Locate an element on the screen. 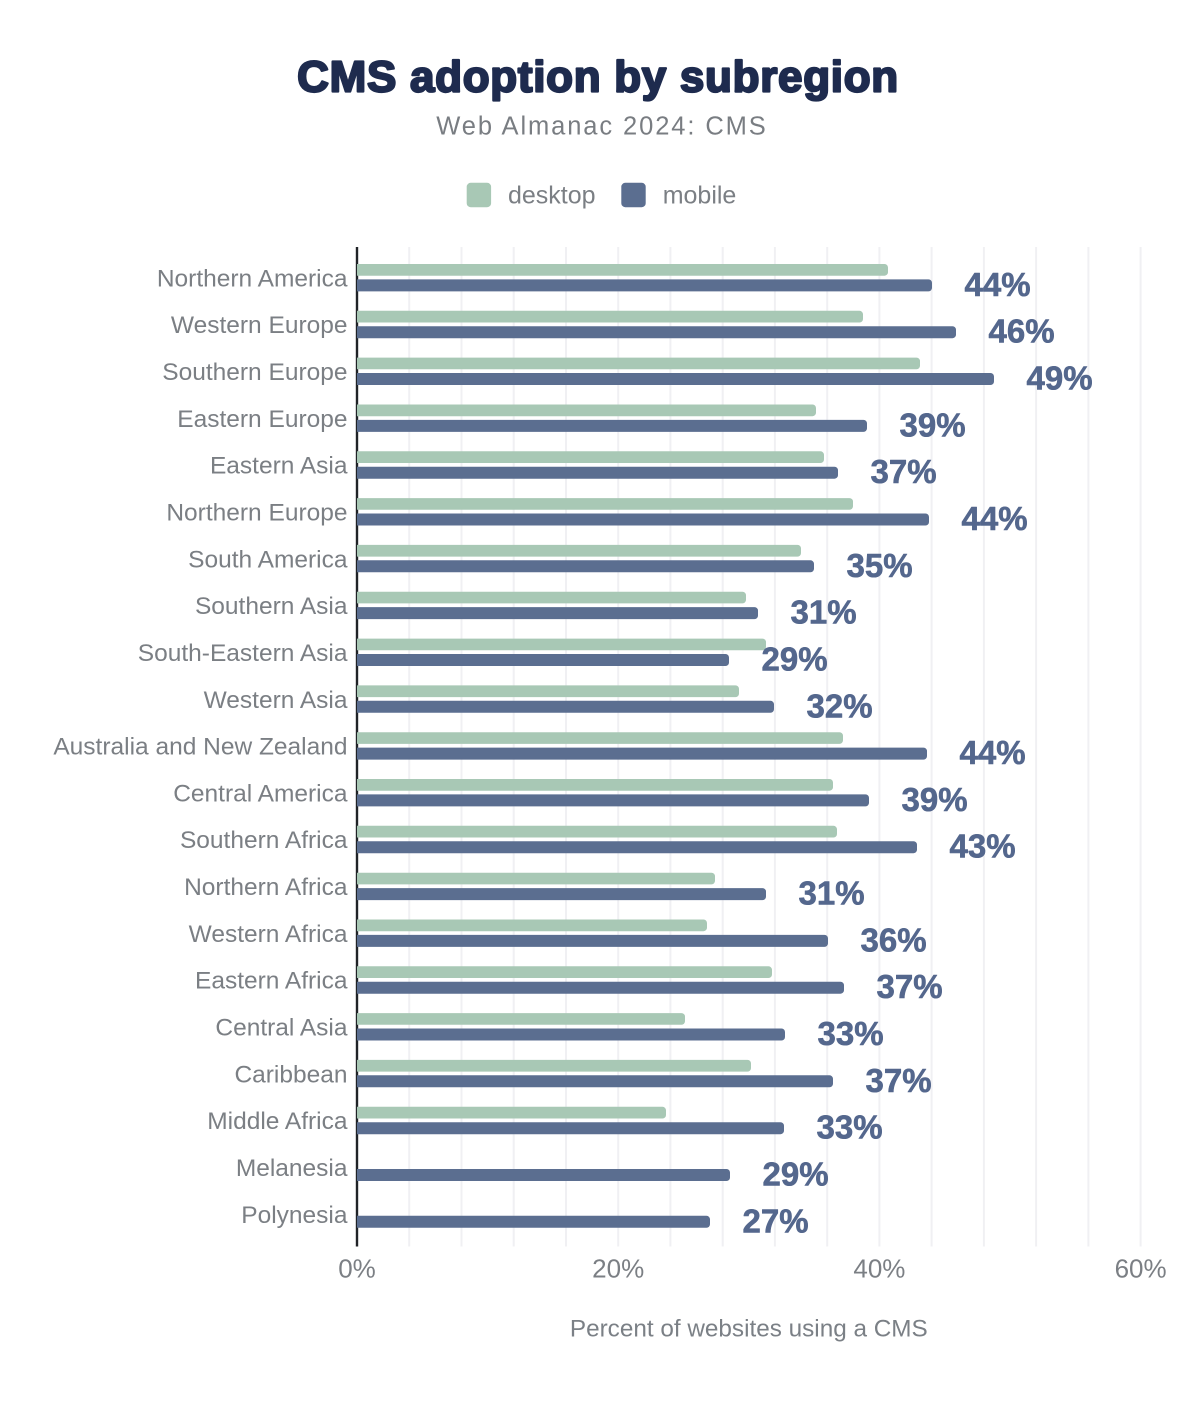 This screenshot has height=1407, width=1200. svg-text: Caribbean is located at coordinates (290, 1074).